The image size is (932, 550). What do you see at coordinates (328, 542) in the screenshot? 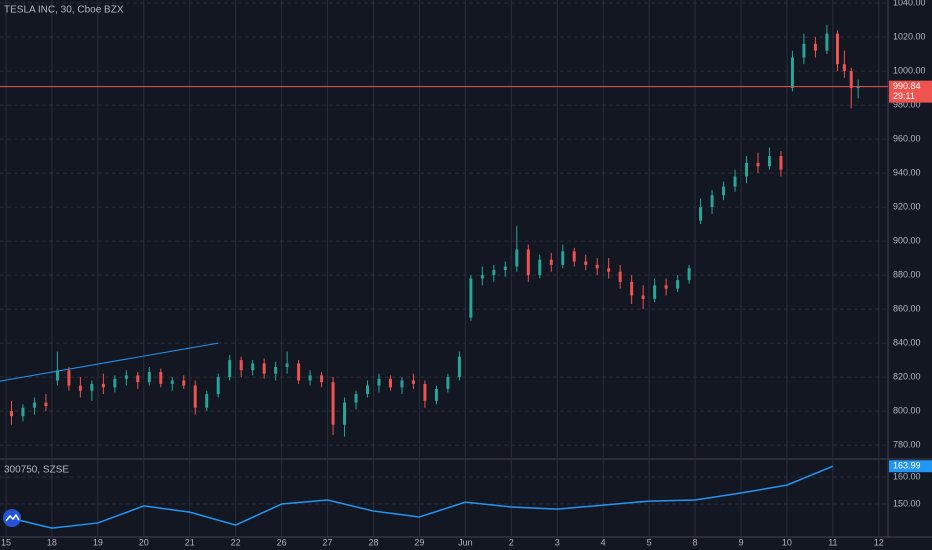
I see `x-tick-label: 27` at bounding box center [328, 542].